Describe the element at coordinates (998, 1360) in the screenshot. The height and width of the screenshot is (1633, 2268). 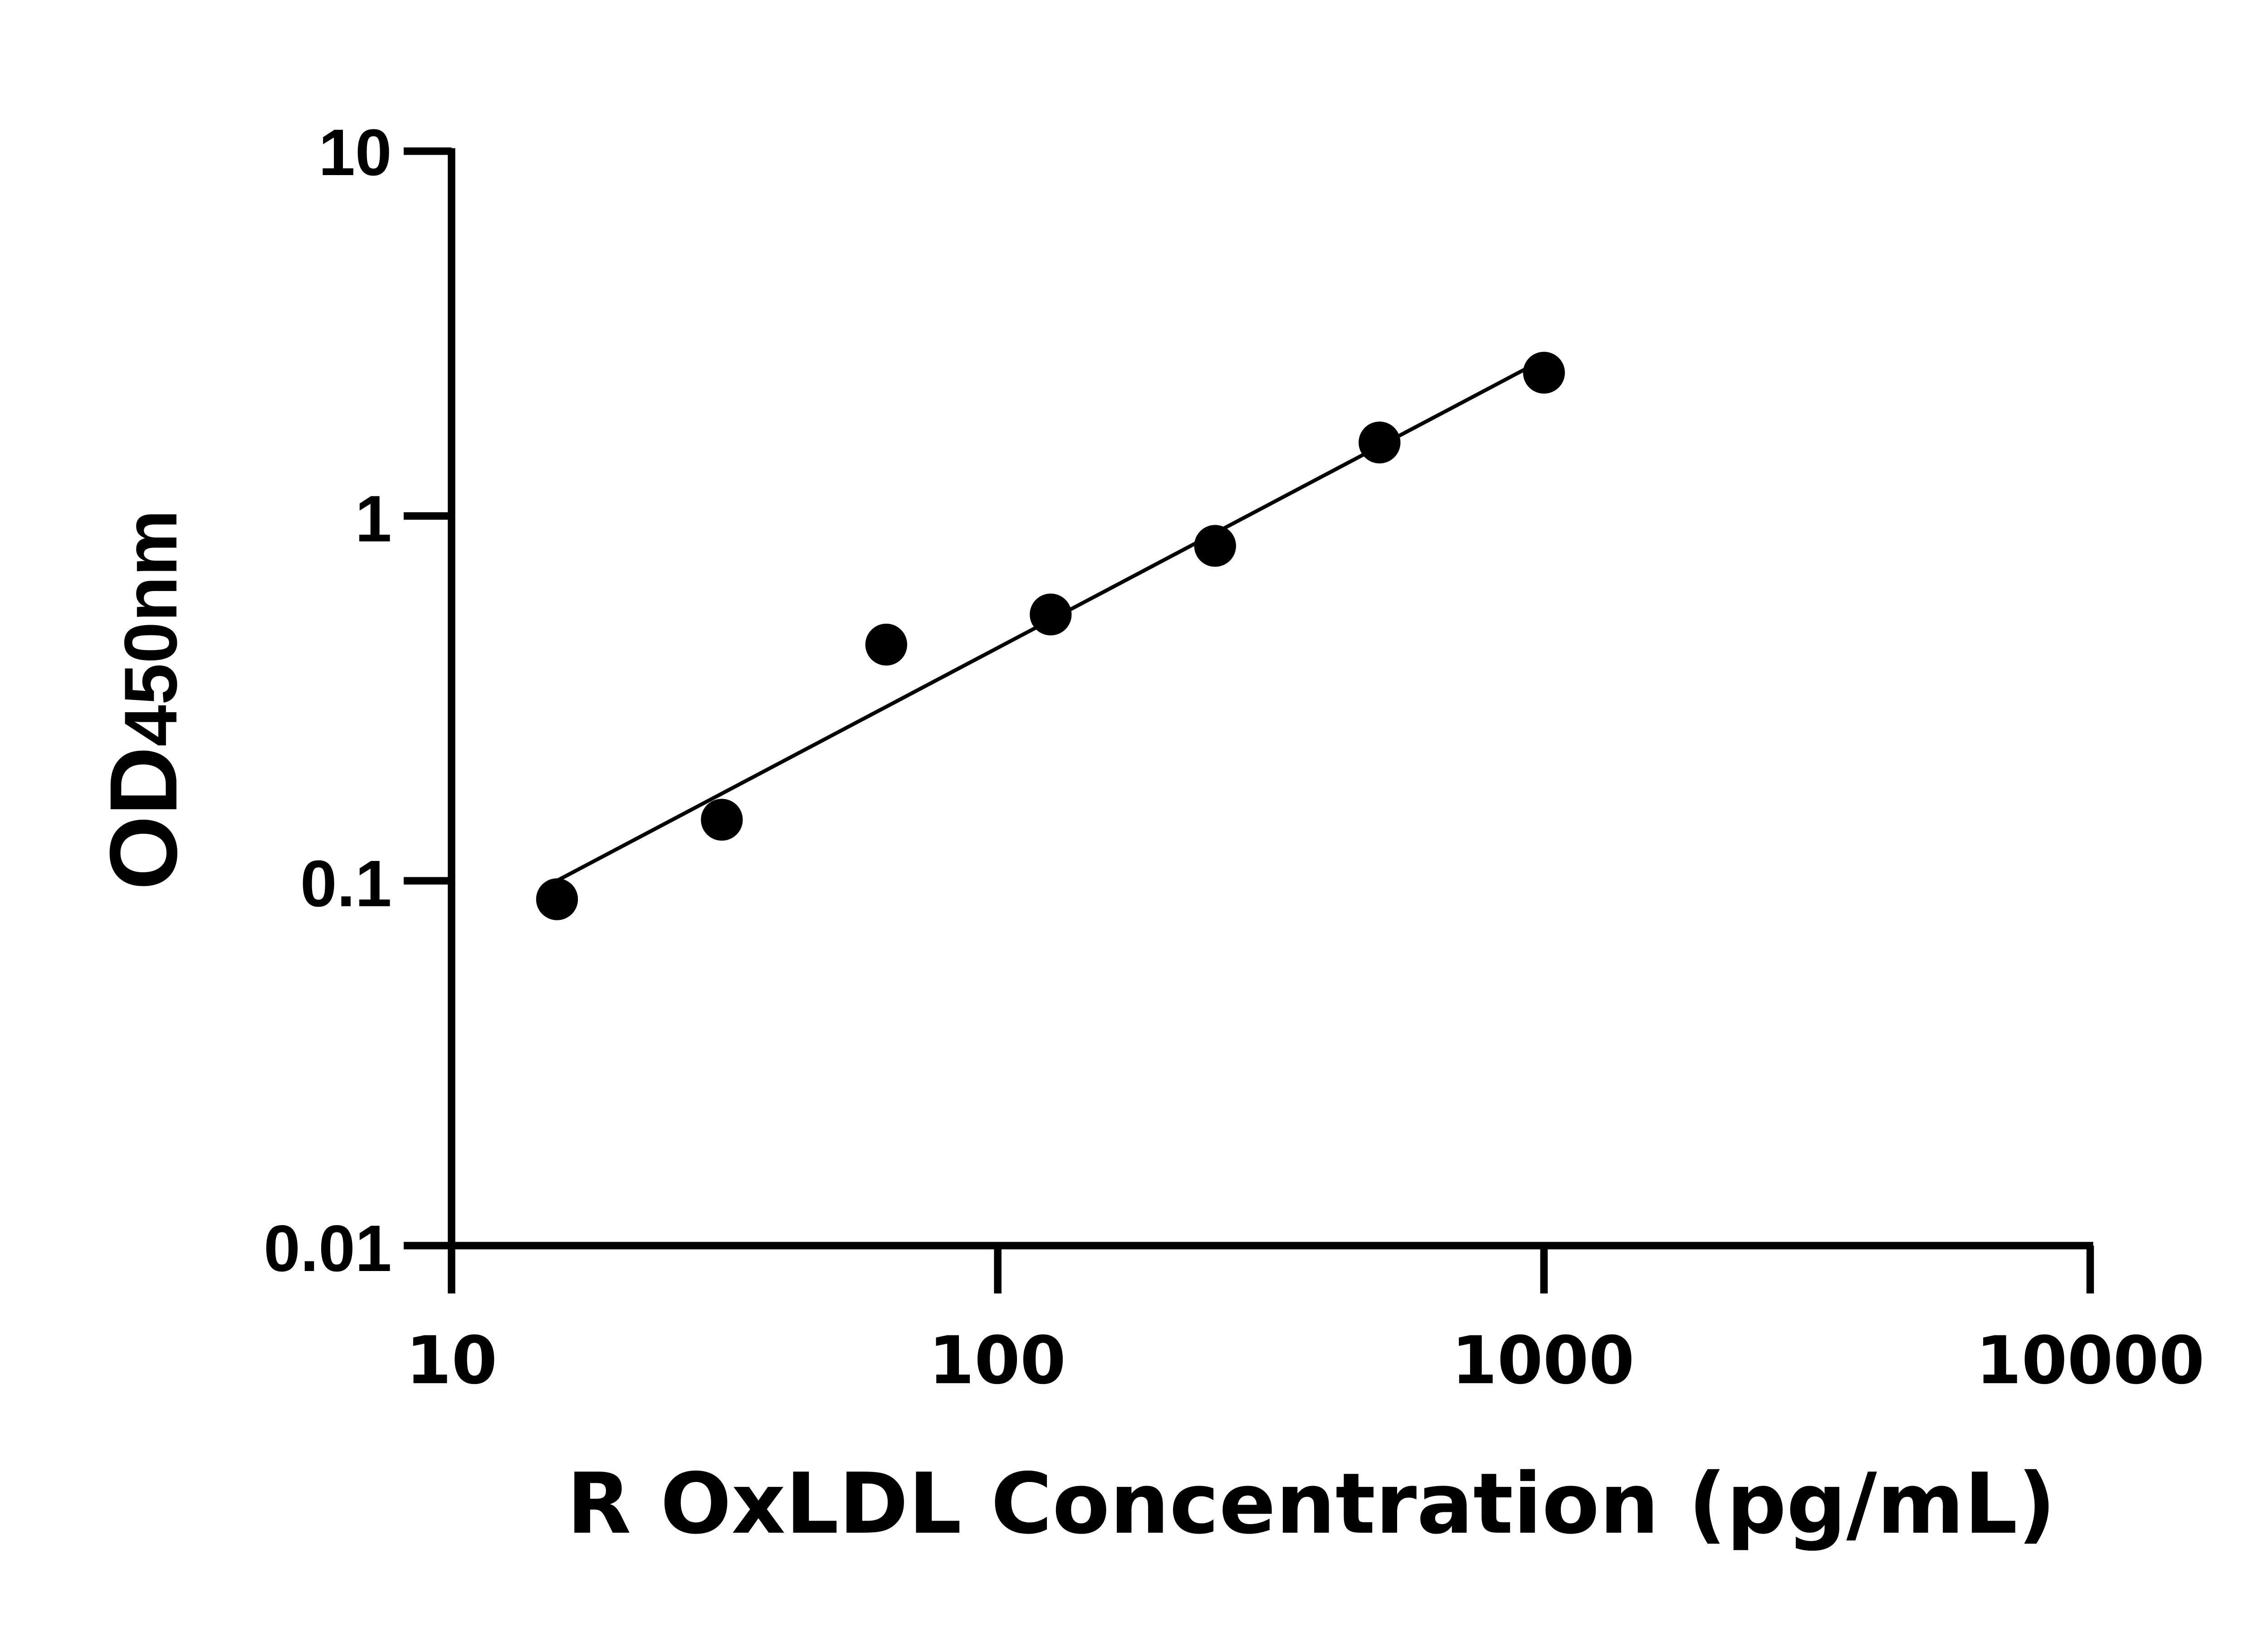
I see `x-tick-label: 100` at that location.